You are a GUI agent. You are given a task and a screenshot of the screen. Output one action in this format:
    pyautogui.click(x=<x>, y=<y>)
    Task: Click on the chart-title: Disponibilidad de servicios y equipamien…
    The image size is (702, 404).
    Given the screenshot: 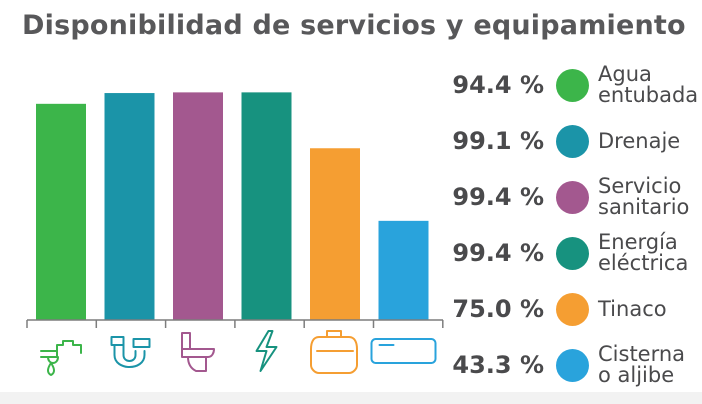 What is the action you would take?
    pyautogui.click(x=354, y=25)
    